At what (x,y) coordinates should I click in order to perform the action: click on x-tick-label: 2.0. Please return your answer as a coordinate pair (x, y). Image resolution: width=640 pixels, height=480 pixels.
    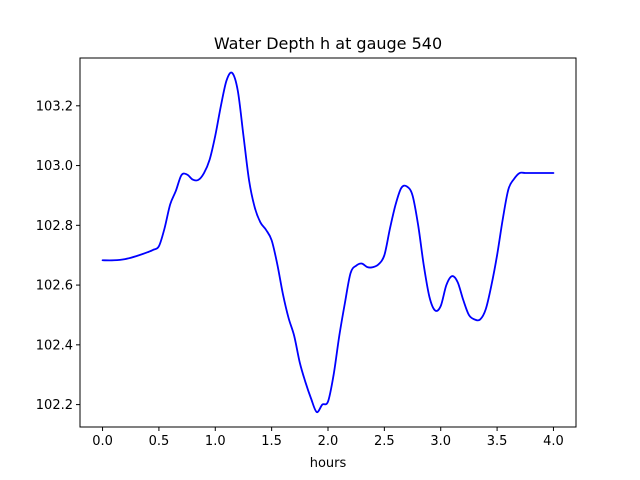
    Looking at the image, I should click on (328, 441).